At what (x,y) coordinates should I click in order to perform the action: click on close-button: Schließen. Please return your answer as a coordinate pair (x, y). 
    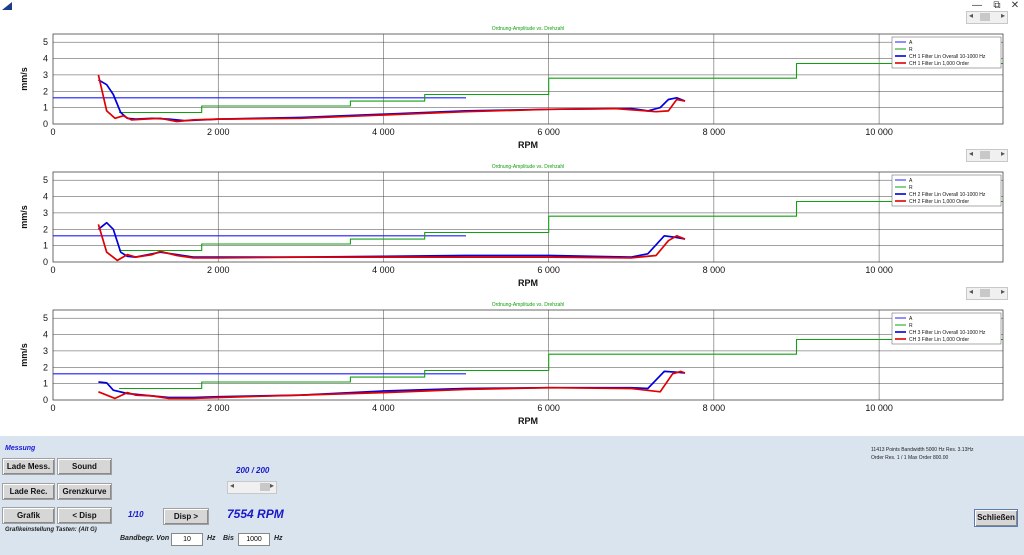
    Looking at the image, I should click on (996, 518).